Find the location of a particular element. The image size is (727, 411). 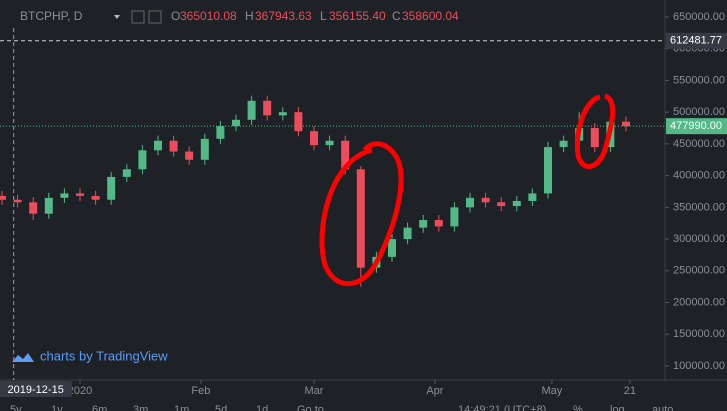

label: H is located at coordinates (249, 16).